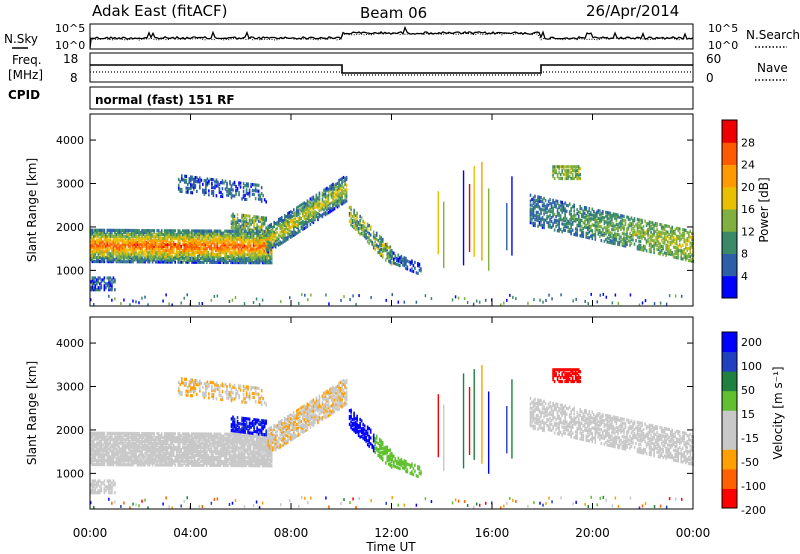 This screenshot has width=800, height=554. I want to click on cpid-panel-frame, so click(391, 98).